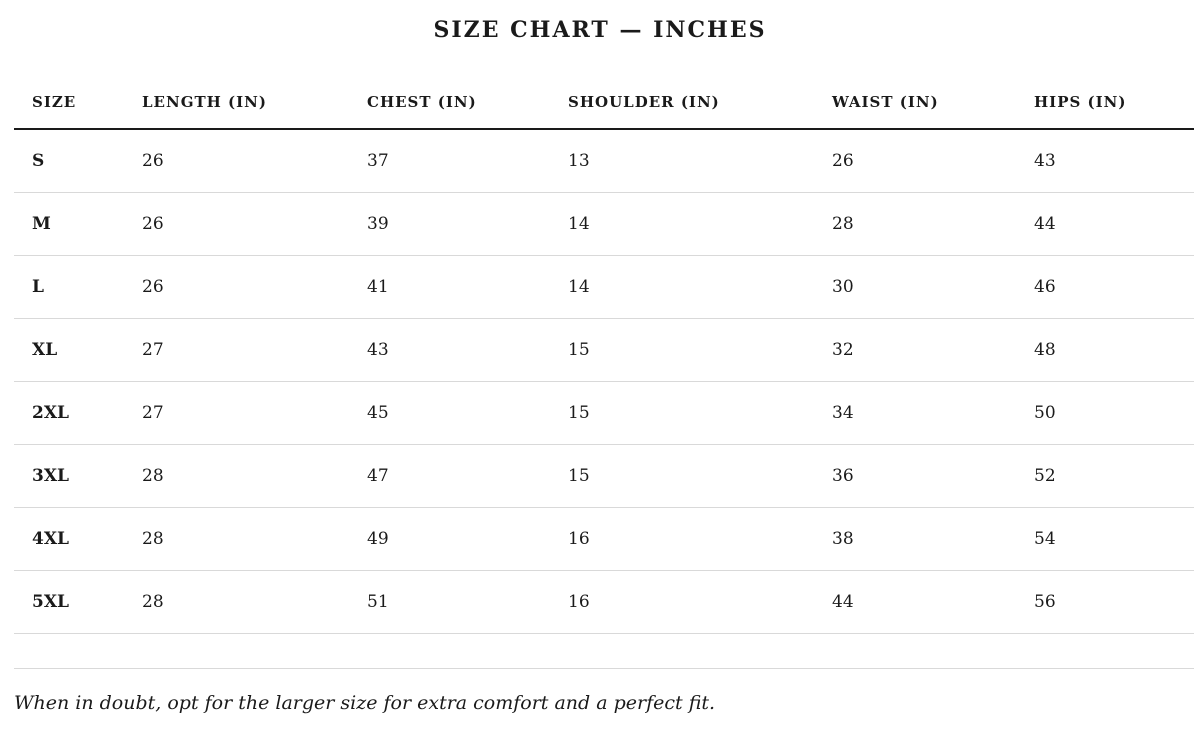  What do you see at coordinates (1045, 287) in the screenshot?
I see `hips-cell: 46` at bounding box center [1045, 287].